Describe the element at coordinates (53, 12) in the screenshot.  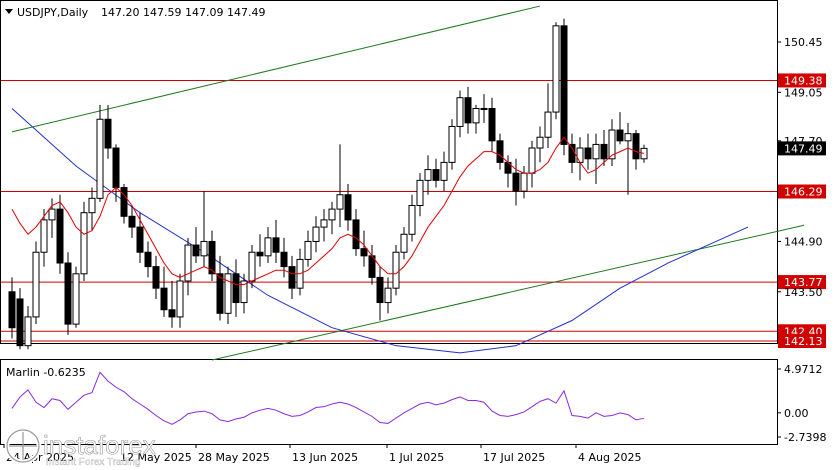
I see `symbol-label: USDJPY,Daily` at that location.